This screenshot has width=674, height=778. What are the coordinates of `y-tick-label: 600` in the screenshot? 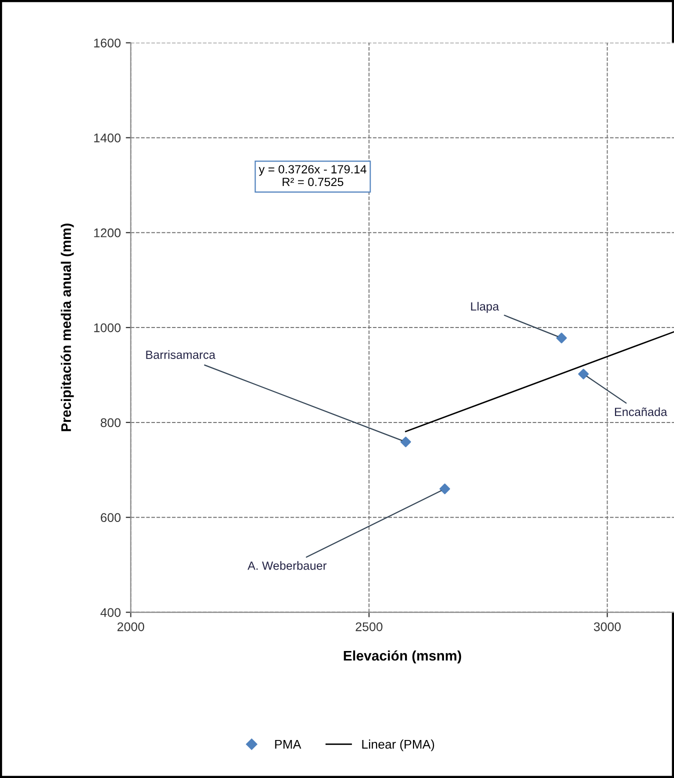 It's located at (110, 517).